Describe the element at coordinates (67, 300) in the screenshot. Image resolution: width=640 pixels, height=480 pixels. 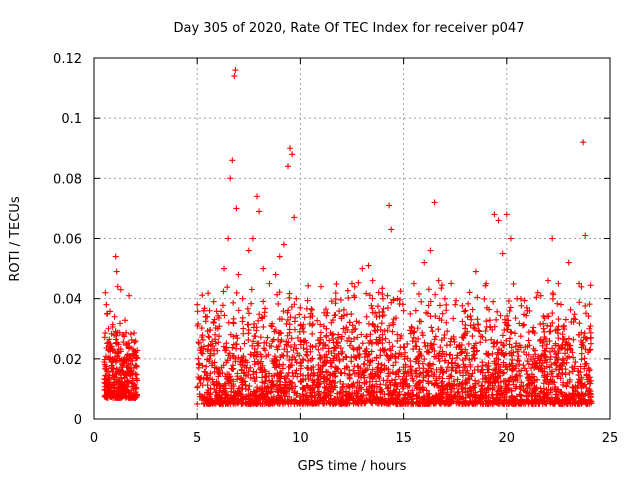
I see `y-tick-label: 0.04` at that location.